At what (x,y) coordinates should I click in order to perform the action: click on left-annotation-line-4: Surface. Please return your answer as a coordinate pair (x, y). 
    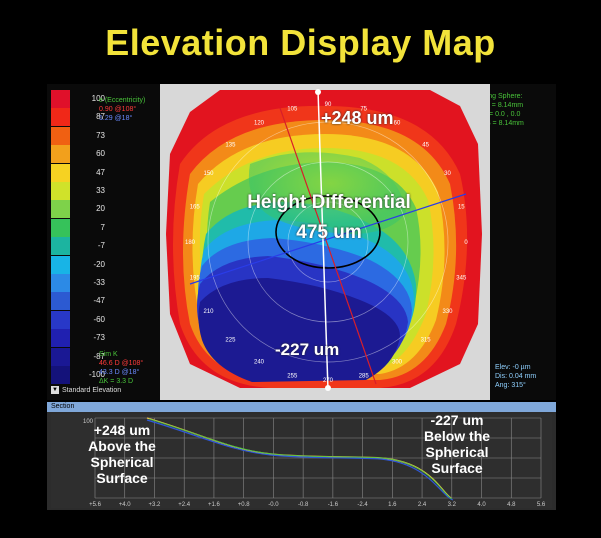
    Looking at the image, I should click on (122, 478).